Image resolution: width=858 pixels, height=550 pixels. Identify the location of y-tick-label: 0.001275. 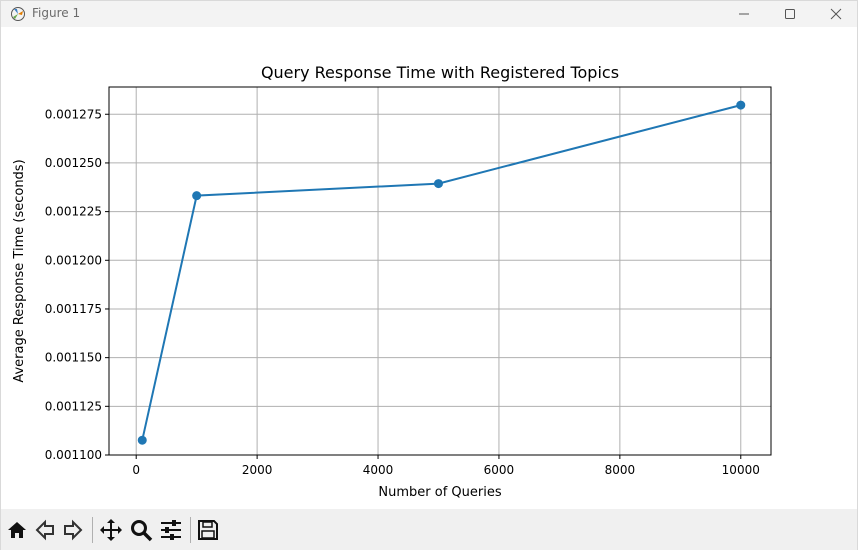
(73, 114).